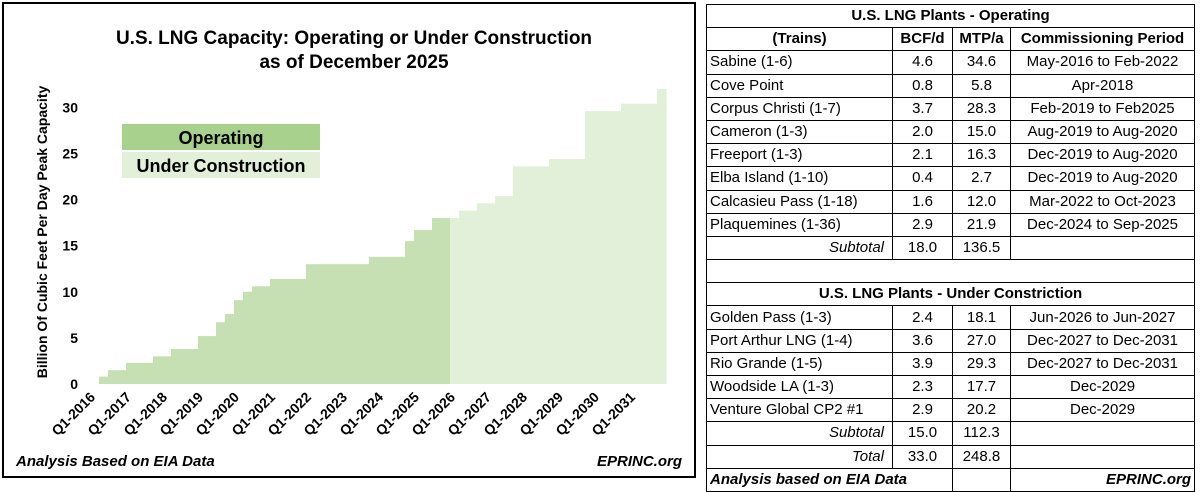  What do you see at coordinates (799, 178) in the screenshot?
I see `plant-name-cell: Elba Island (1-10)` at bounding box center [799, 178].